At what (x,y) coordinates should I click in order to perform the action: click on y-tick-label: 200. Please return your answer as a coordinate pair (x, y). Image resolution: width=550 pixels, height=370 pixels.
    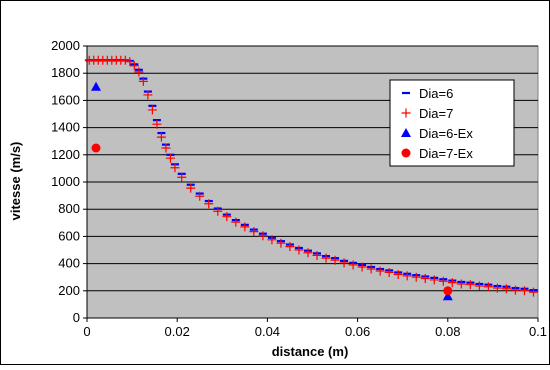
    Looking at the image, I should click on (69, 290).